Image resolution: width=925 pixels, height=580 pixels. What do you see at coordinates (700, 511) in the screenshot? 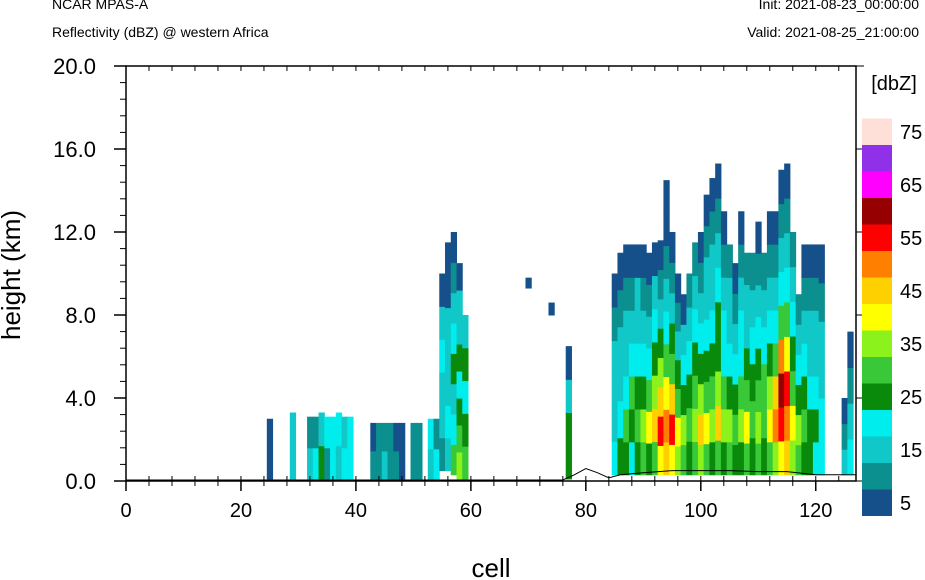
I see `x-tick-label: 100` at bounding box center [700, 511].